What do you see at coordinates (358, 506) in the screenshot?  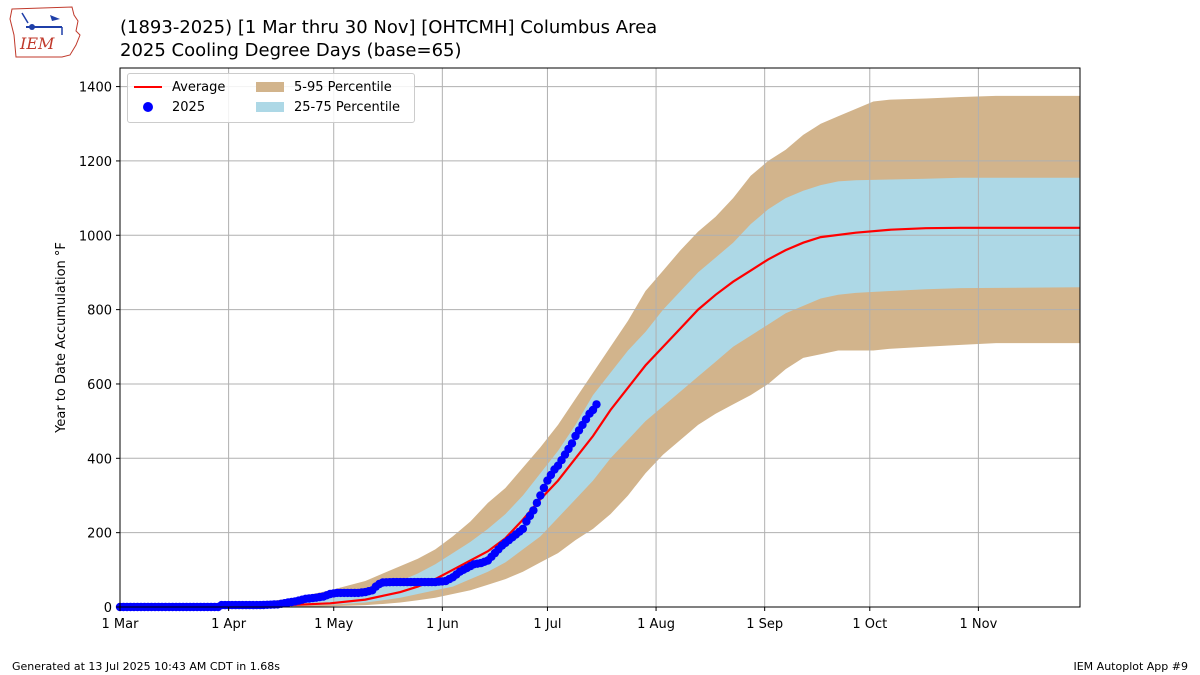 I see `observed-series` at bounding box center [358, 506].